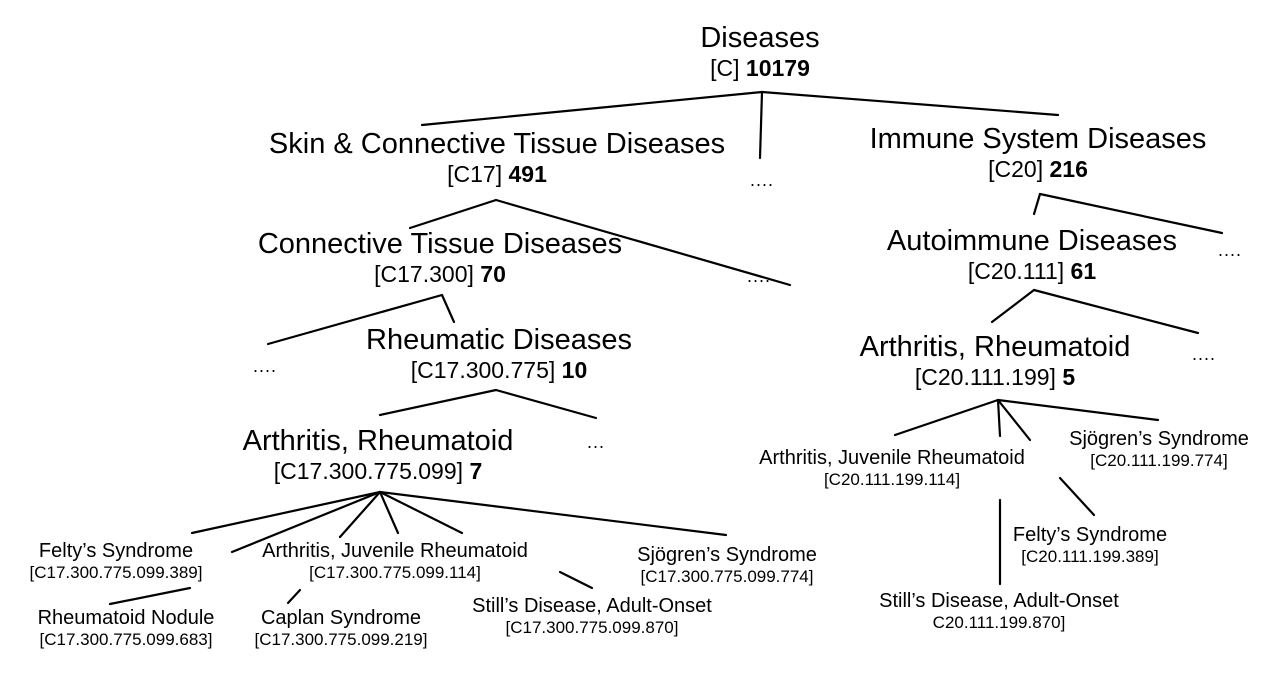 The height and width of the screenshot is (687, 1278). What do you see at coordinates (995, 377) in the screenshot?
I see `node-code: [C20.111.199] 5` at bounding box center [995, 377].